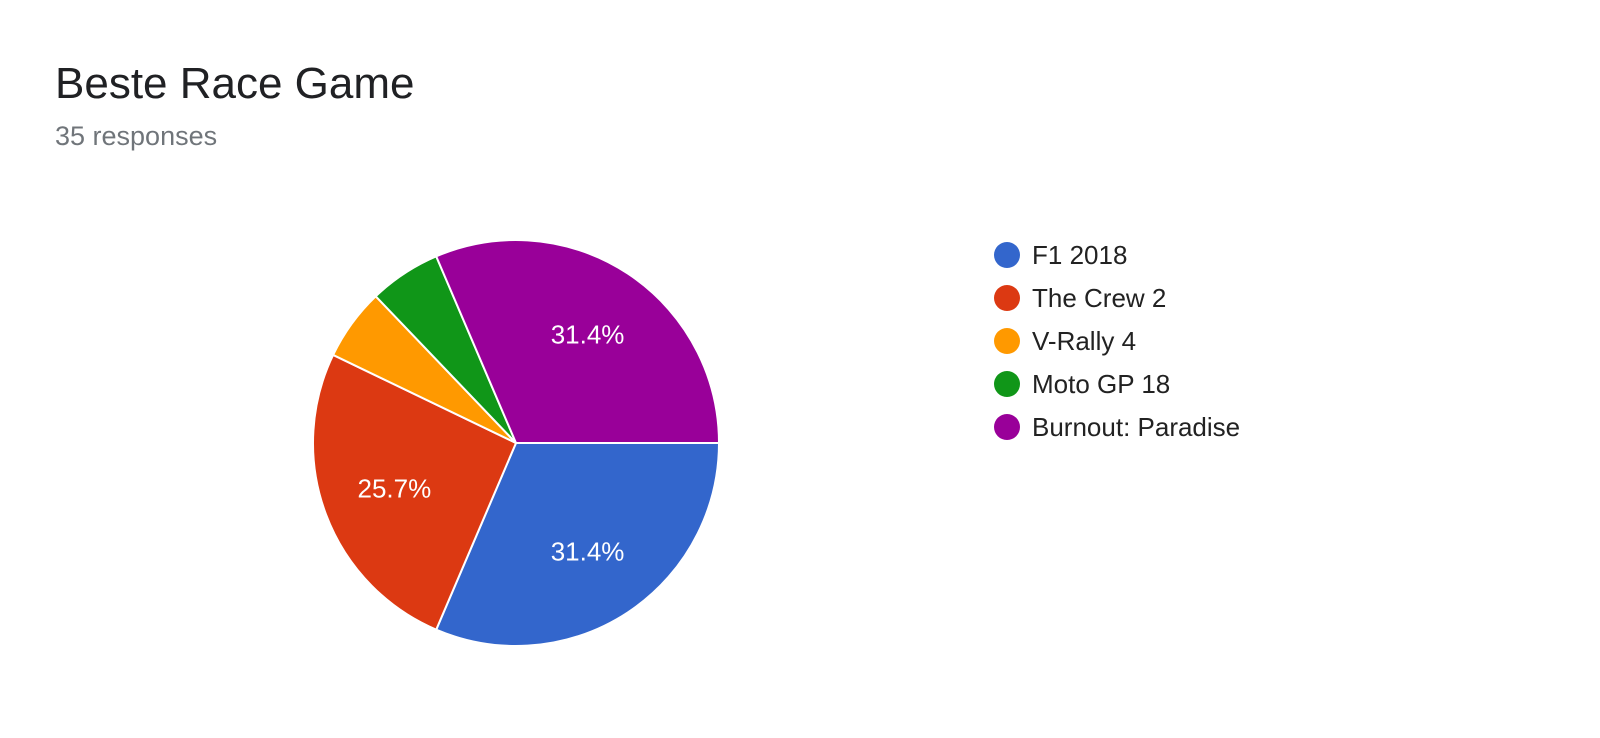 This screenshot has width=1600, height=738. What do you see at coordinates (1007, 427) in the screenshot?
I see `legend-swatch-burnout-paradise` at bounding box center [1007, 427].